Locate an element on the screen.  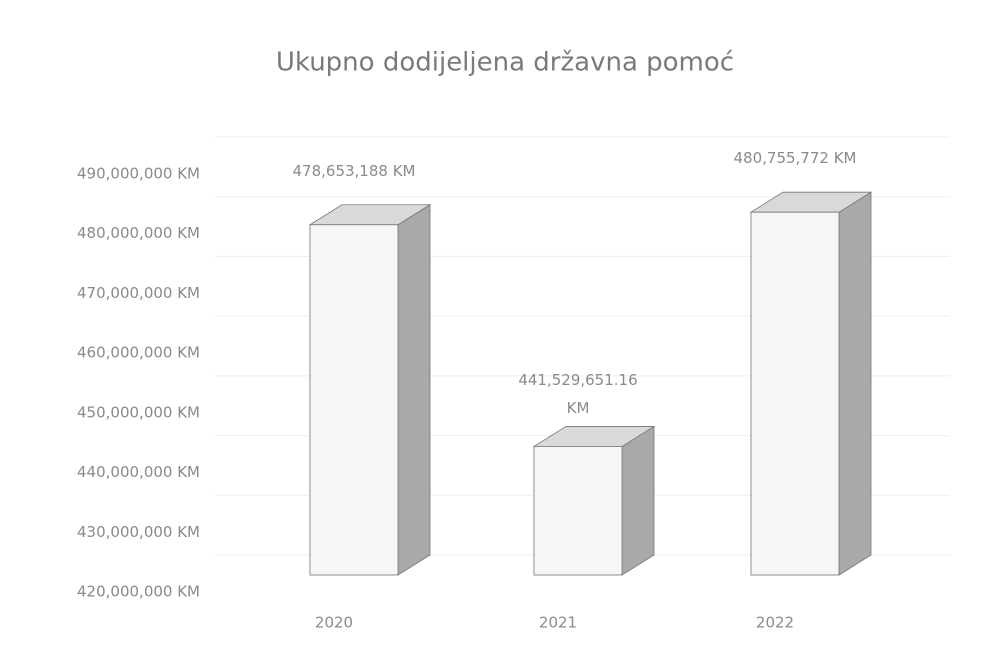
value-label: 480,755,772 KM is located at coordinates (795, 158).